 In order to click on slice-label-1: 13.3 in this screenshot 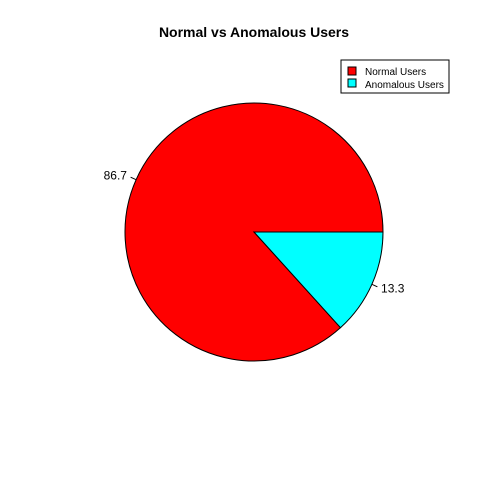, I will do `click(393, 288)`.